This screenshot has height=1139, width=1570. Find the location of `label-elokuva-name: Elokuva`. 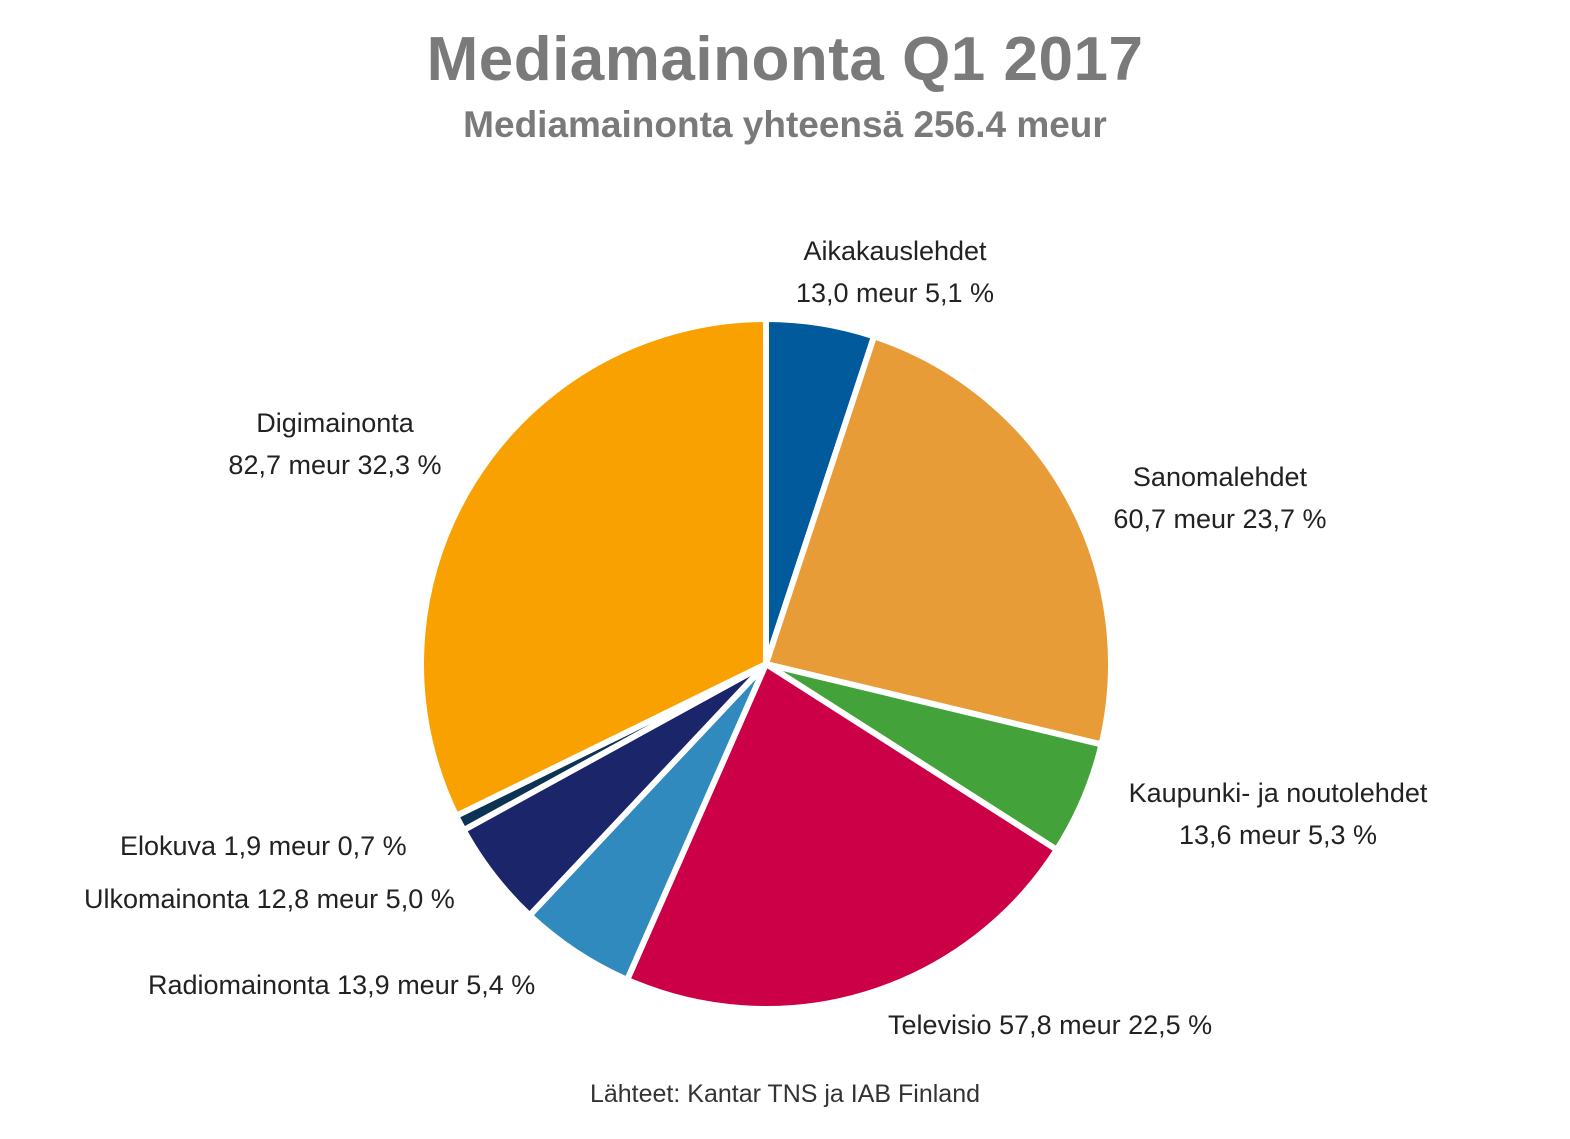

label-elokuva-name: Elokuva is located at coordinates (168, 846).